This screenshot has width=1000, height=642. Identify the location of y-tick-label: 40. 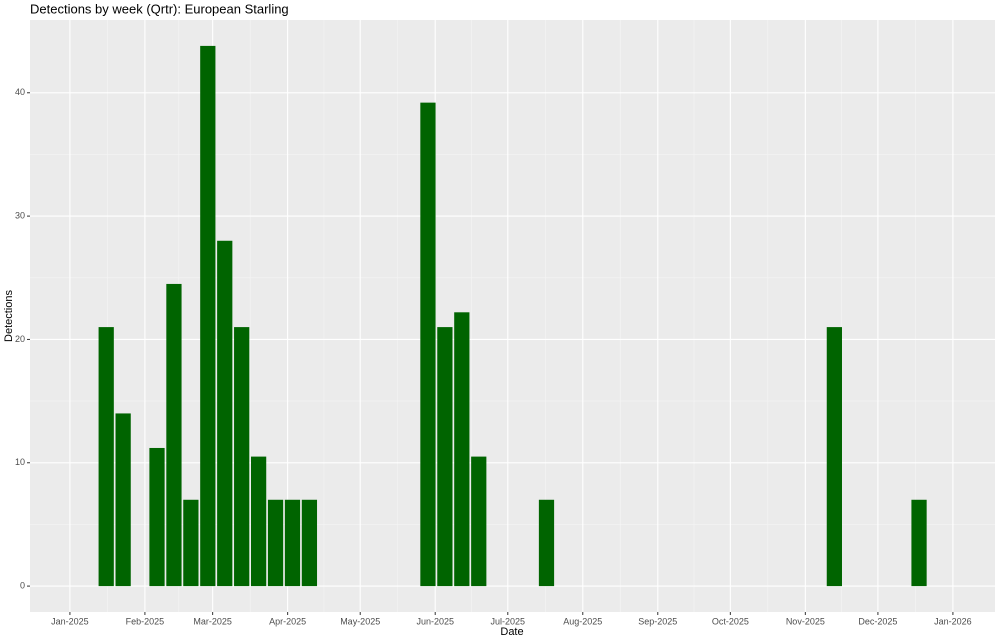
(20, 92).